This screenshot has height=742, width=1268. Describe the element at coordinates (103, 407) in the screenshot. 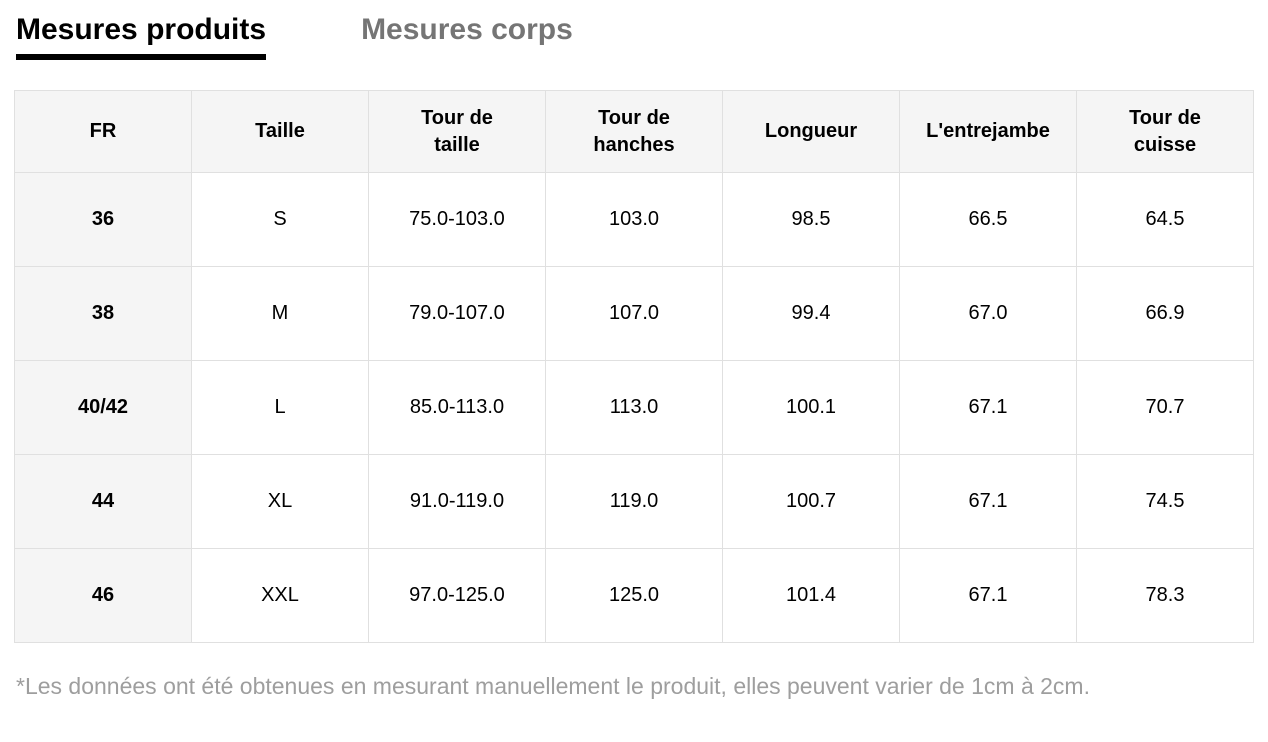

I see `size-row-label: 40/42` at that location.